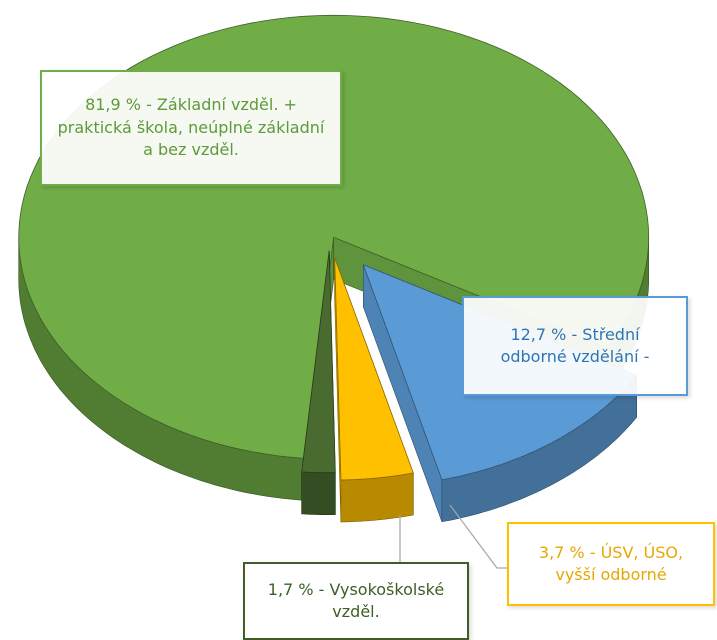 The image size is (717, 640). What do you see at coordinates (575, 346) in the screenshot?
I see `data-label: 12,7 % - Střední odborné vzdělání -` at bounding box center [575, 346].